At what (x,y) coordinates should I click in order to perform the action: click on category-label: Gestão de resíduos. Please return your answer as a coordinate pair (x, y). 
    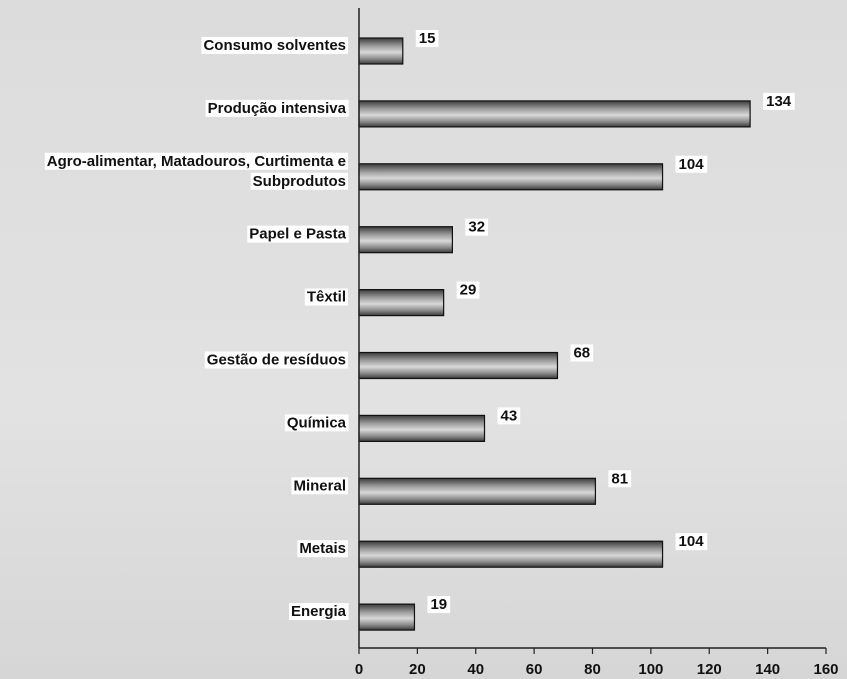
    Looking at the image, I should click on (276, 359).